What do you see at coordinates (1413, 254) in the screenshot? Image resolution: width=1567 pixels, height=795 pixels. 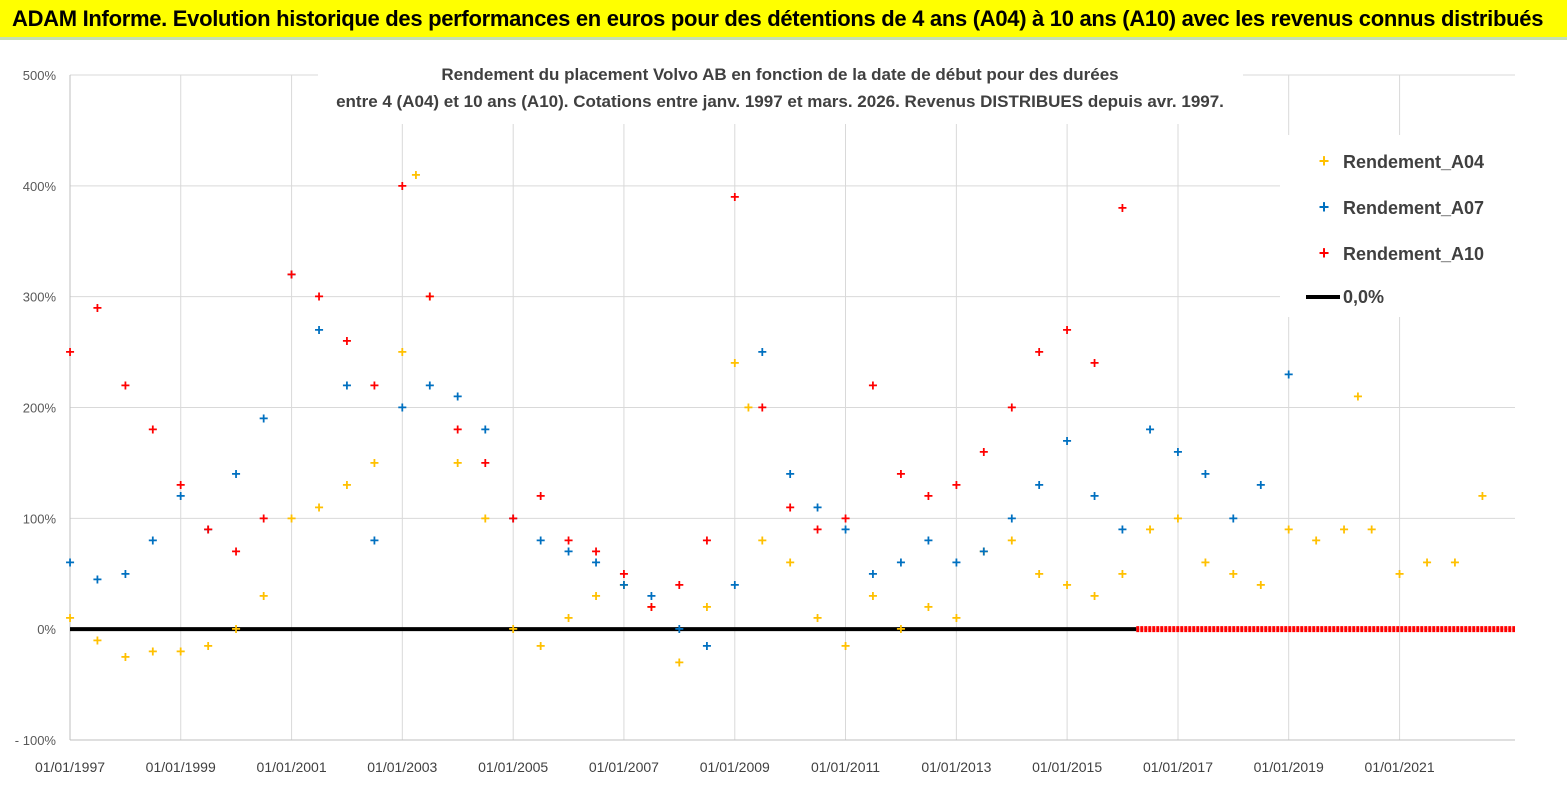 I see `legend-label-a10: Rendement_A10` at bounding box center [1413, 254].